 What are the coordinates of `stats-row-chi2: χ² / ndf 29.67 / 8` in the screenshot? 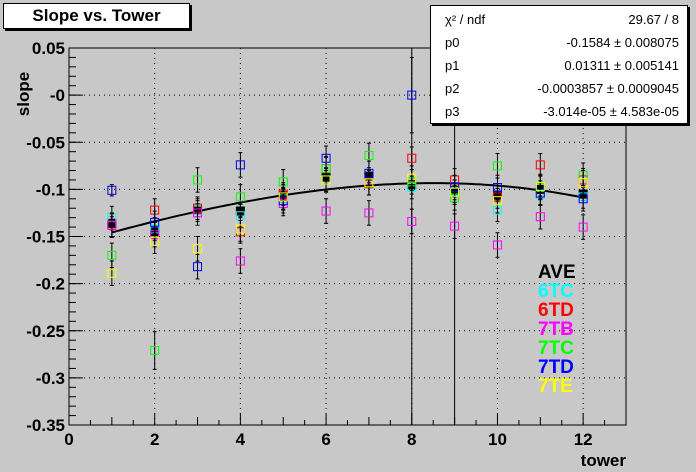 It's located at (559, 19).